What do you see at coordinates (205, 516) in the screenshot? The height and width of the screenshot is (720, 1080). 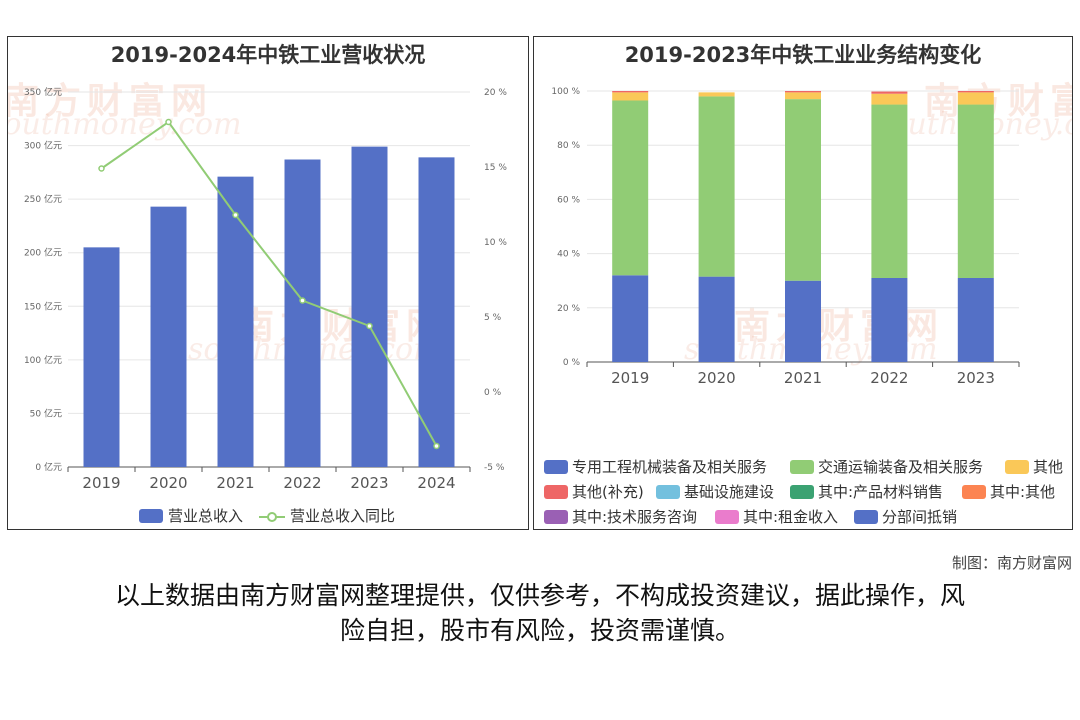 I see `legend-label: 营业总收入` at bounding box center [205, 516].